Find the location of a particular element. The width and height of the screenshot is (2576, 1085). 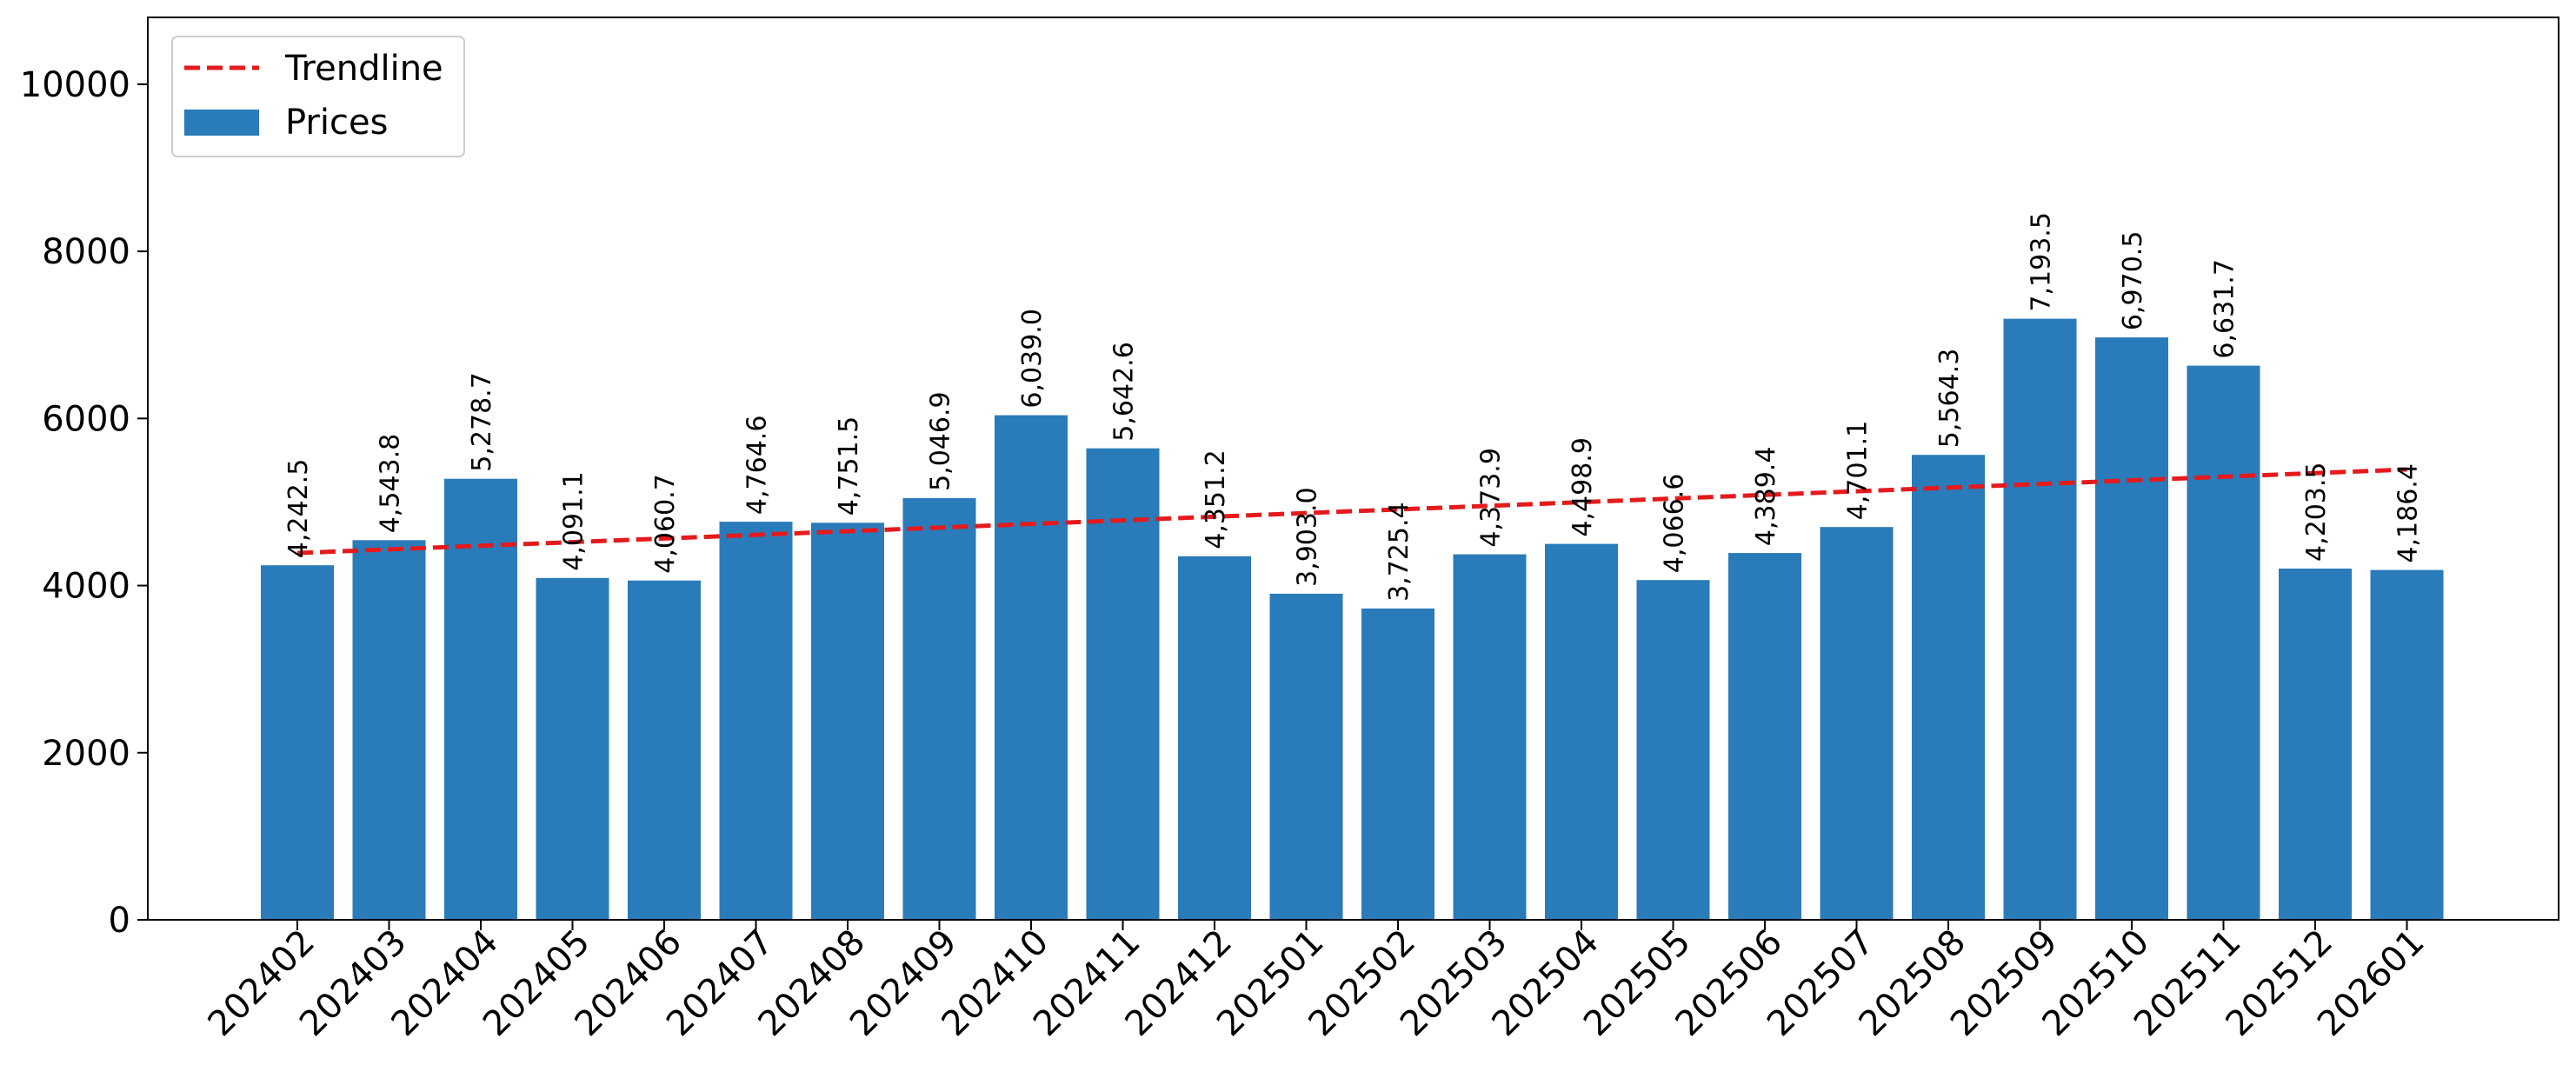

y-tick-label-8000: 8000 is located at coordinates (86, 252).